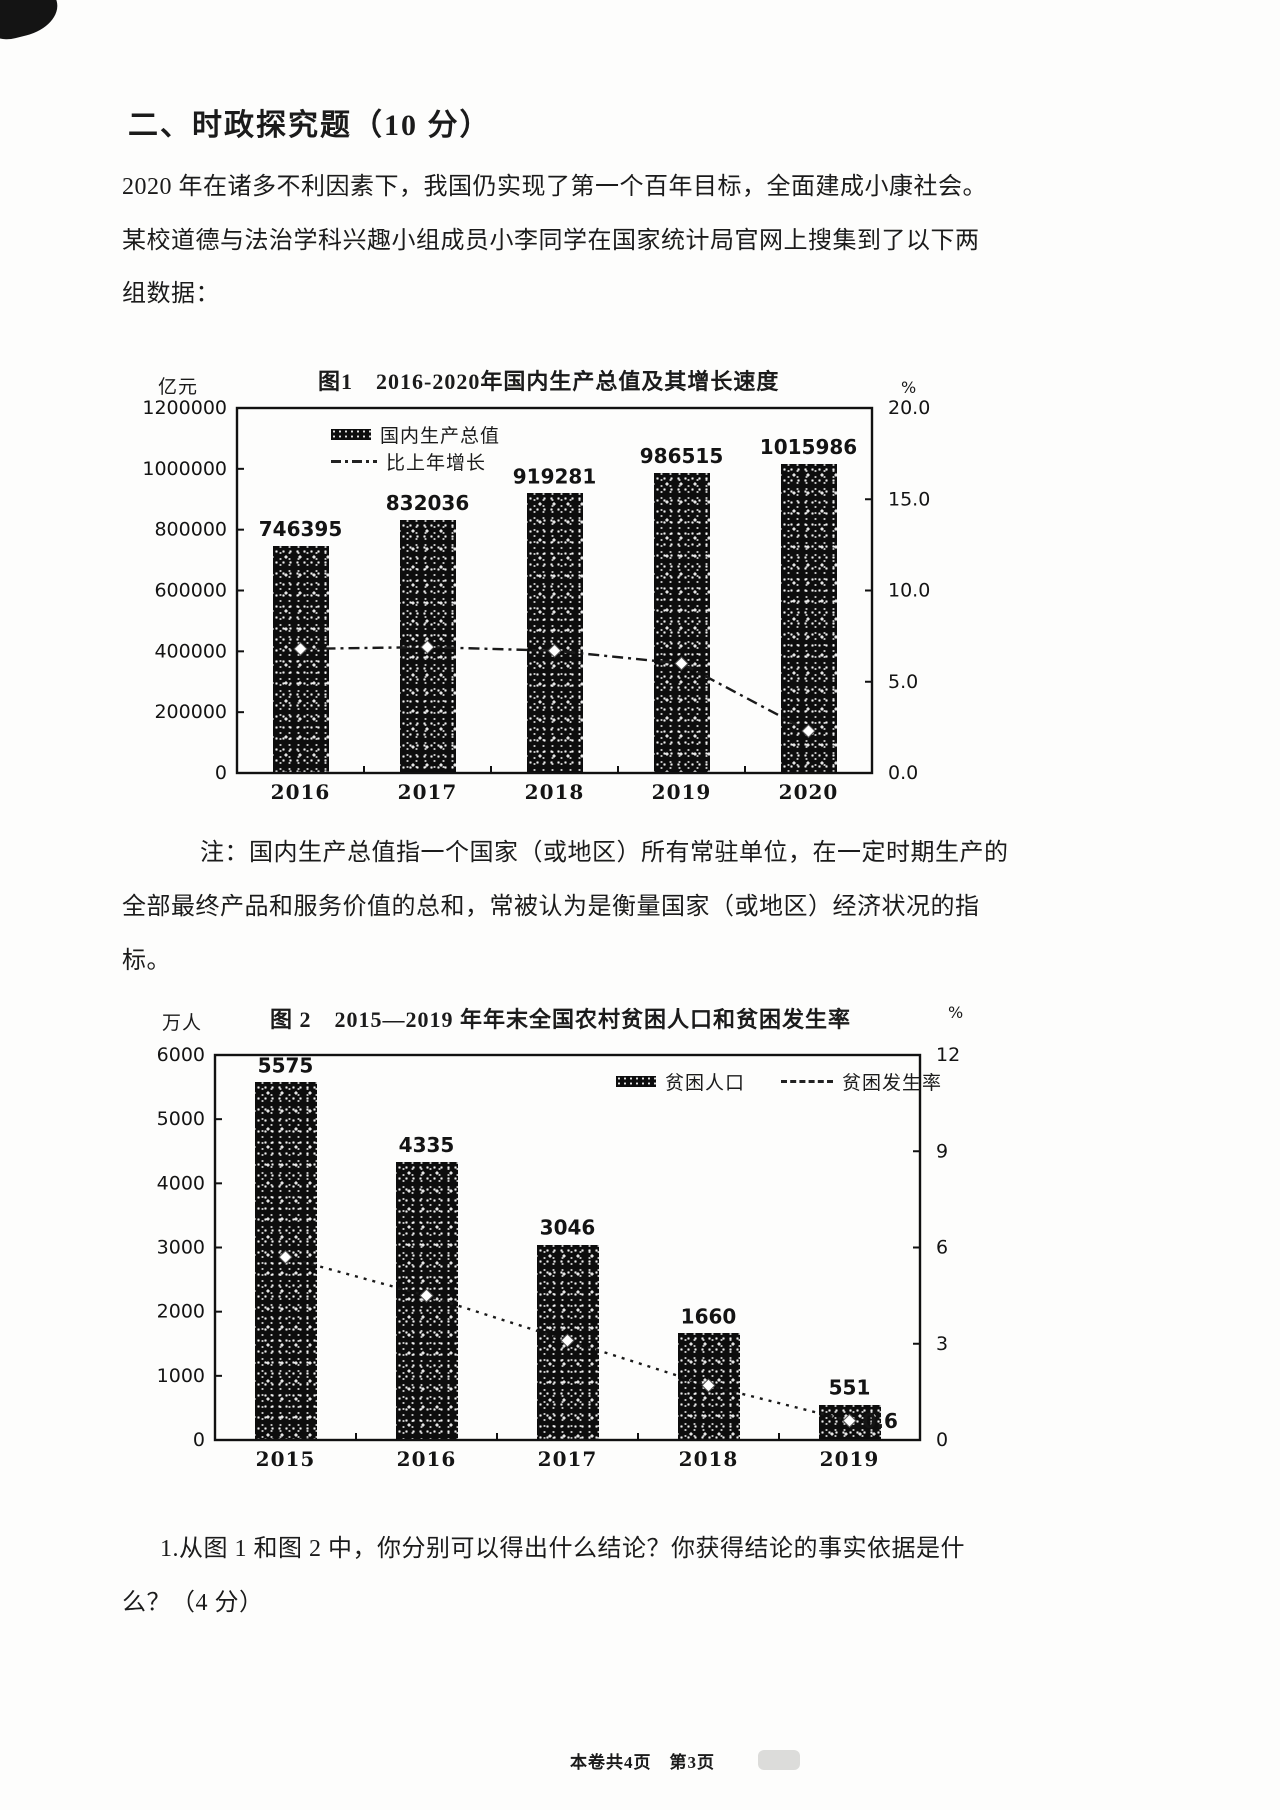 The width and height of the screenshot is (1280, 1810). What do you see at coordinates (354, 461) in the screenshot?
I see `dashdot-line-swatch-icon` at bounding box center [354, 461].